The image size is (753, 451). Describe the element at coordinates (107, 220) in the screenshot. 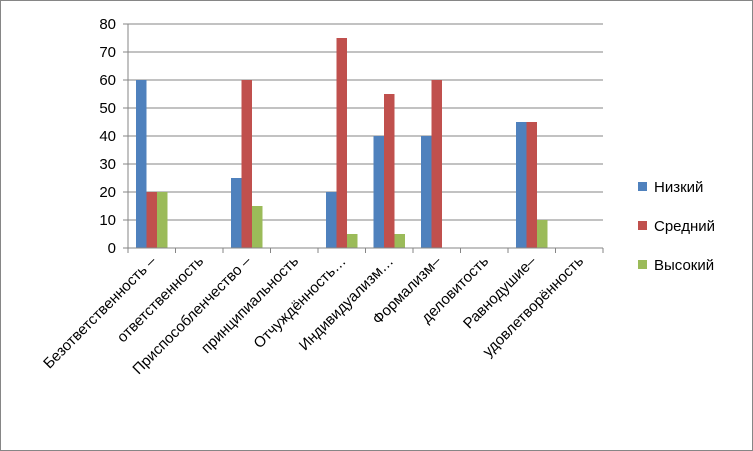

I see `y-tick-label: 10` at that location.